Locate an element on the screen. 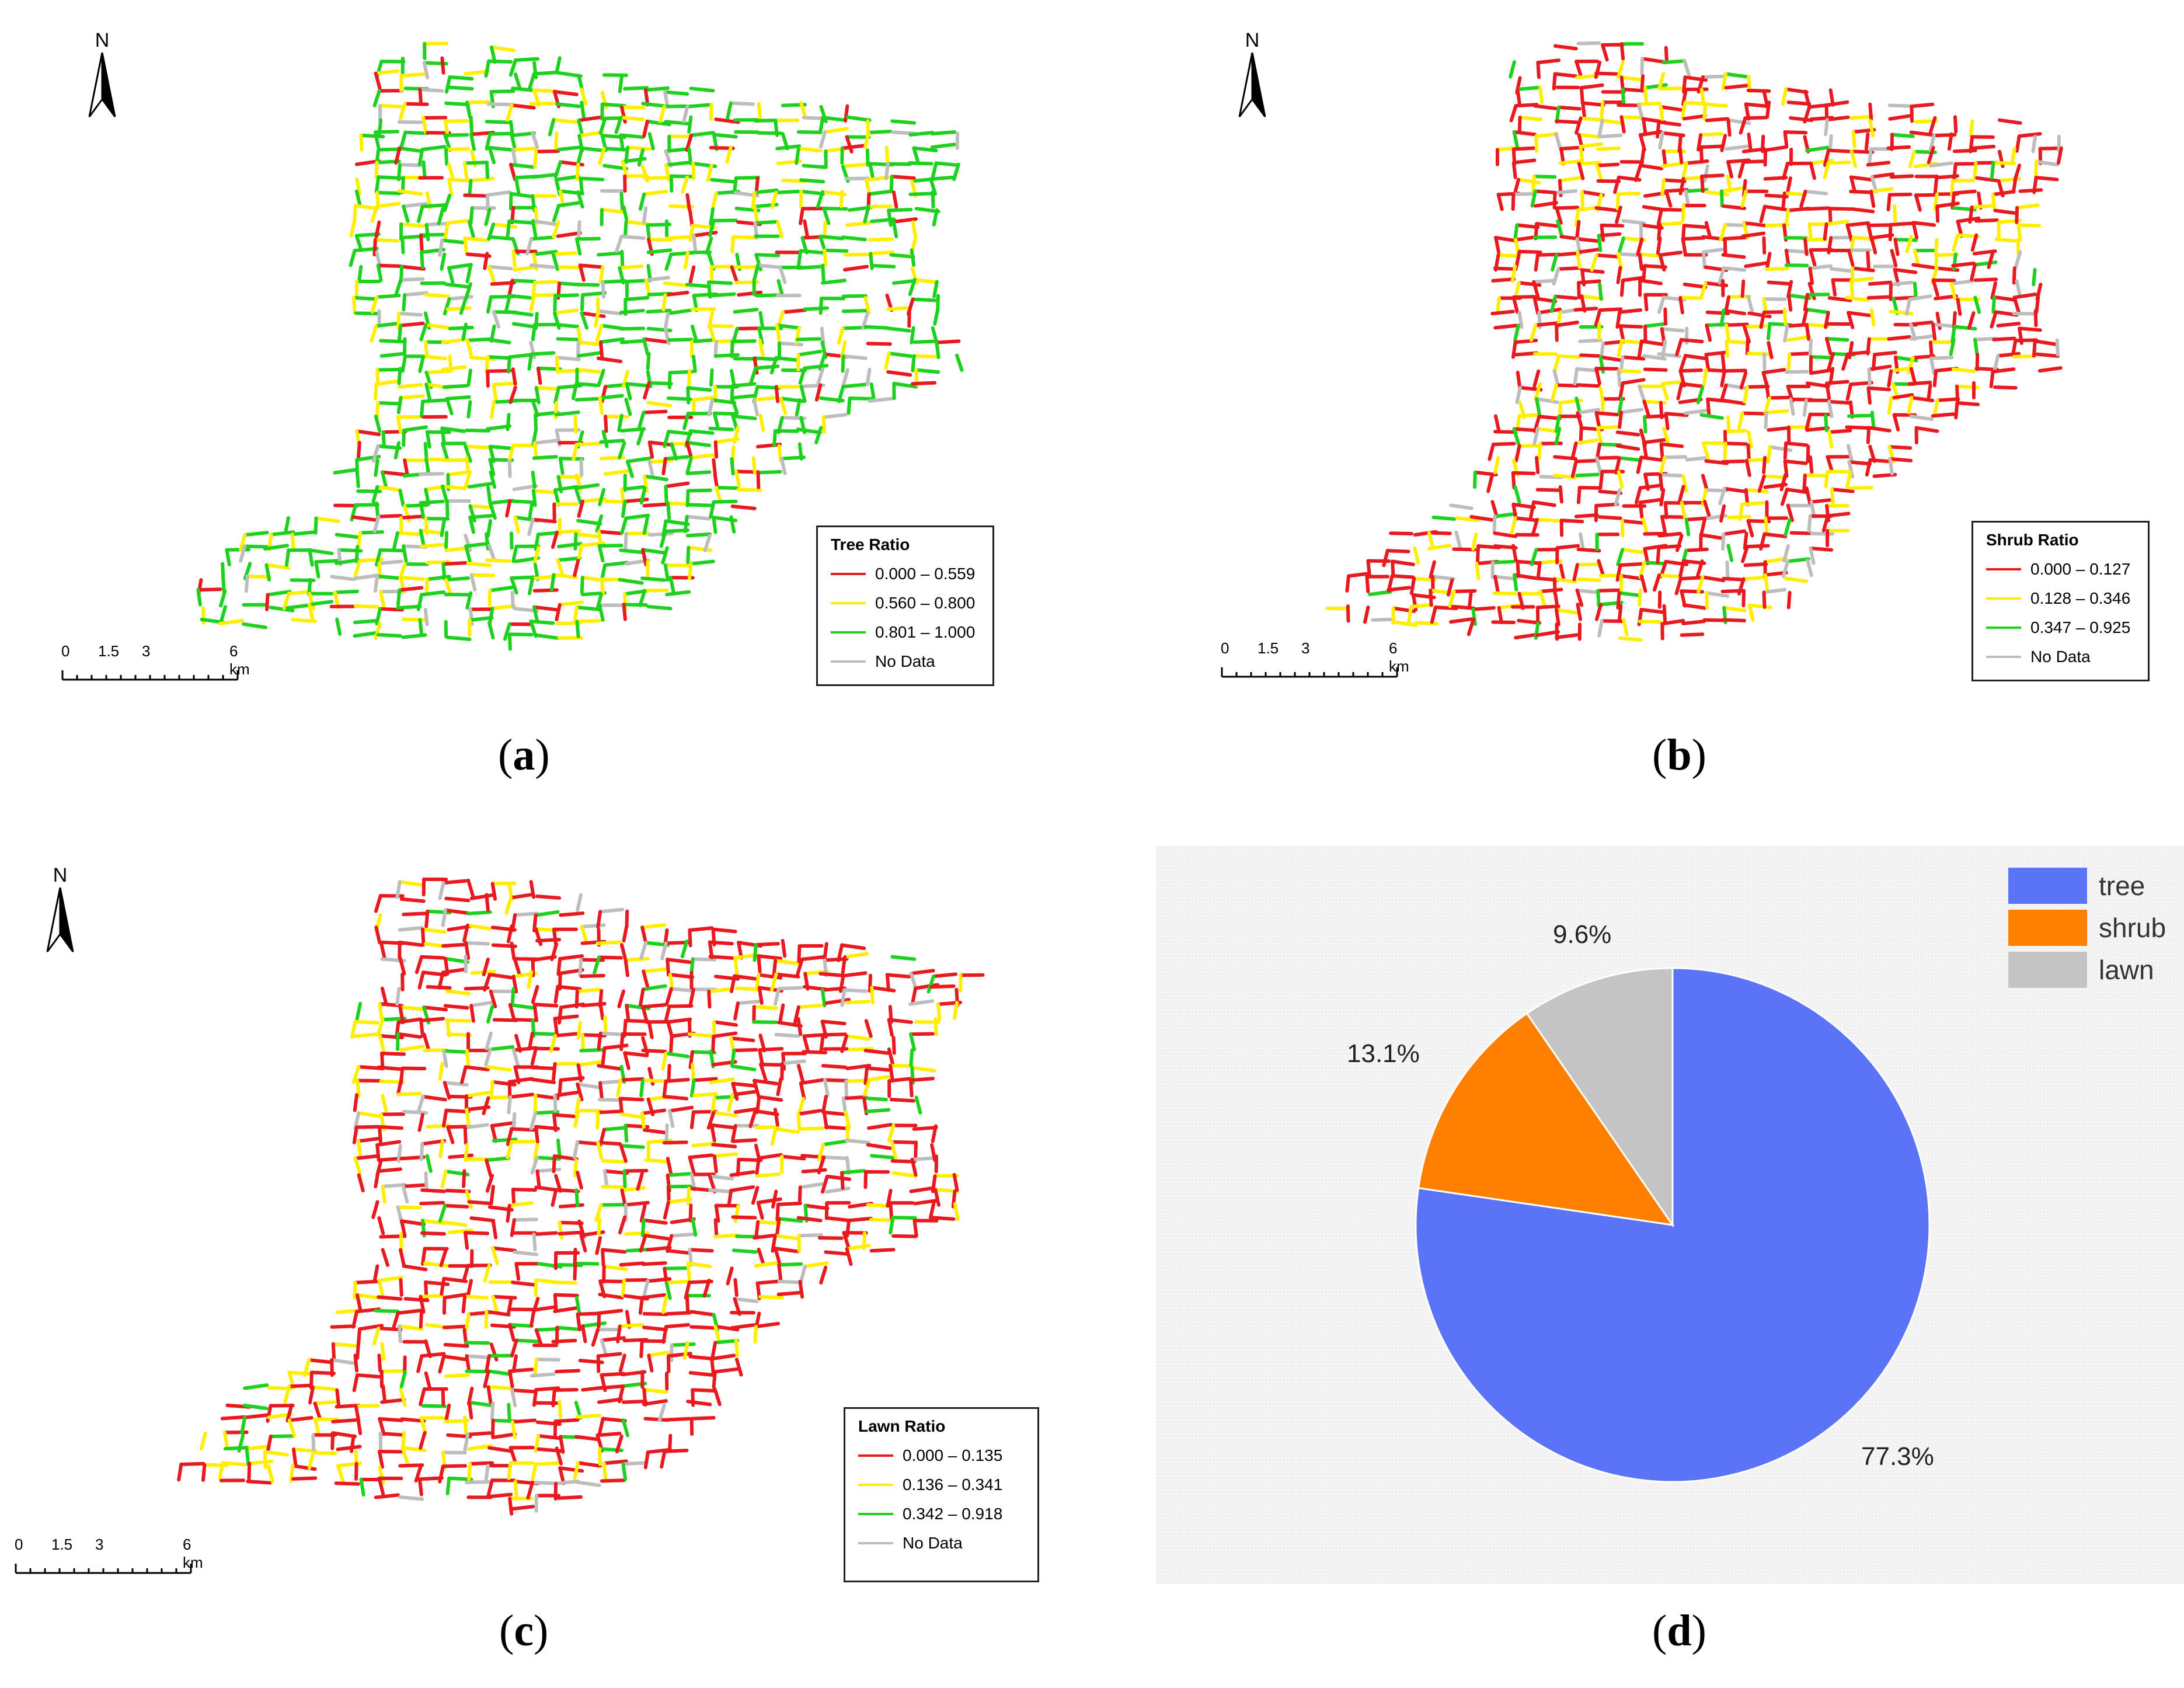 The width and height of the screenshot is (2184, 1688). scale-tick-label: 1.5 is located at coordinates (1268, 648).